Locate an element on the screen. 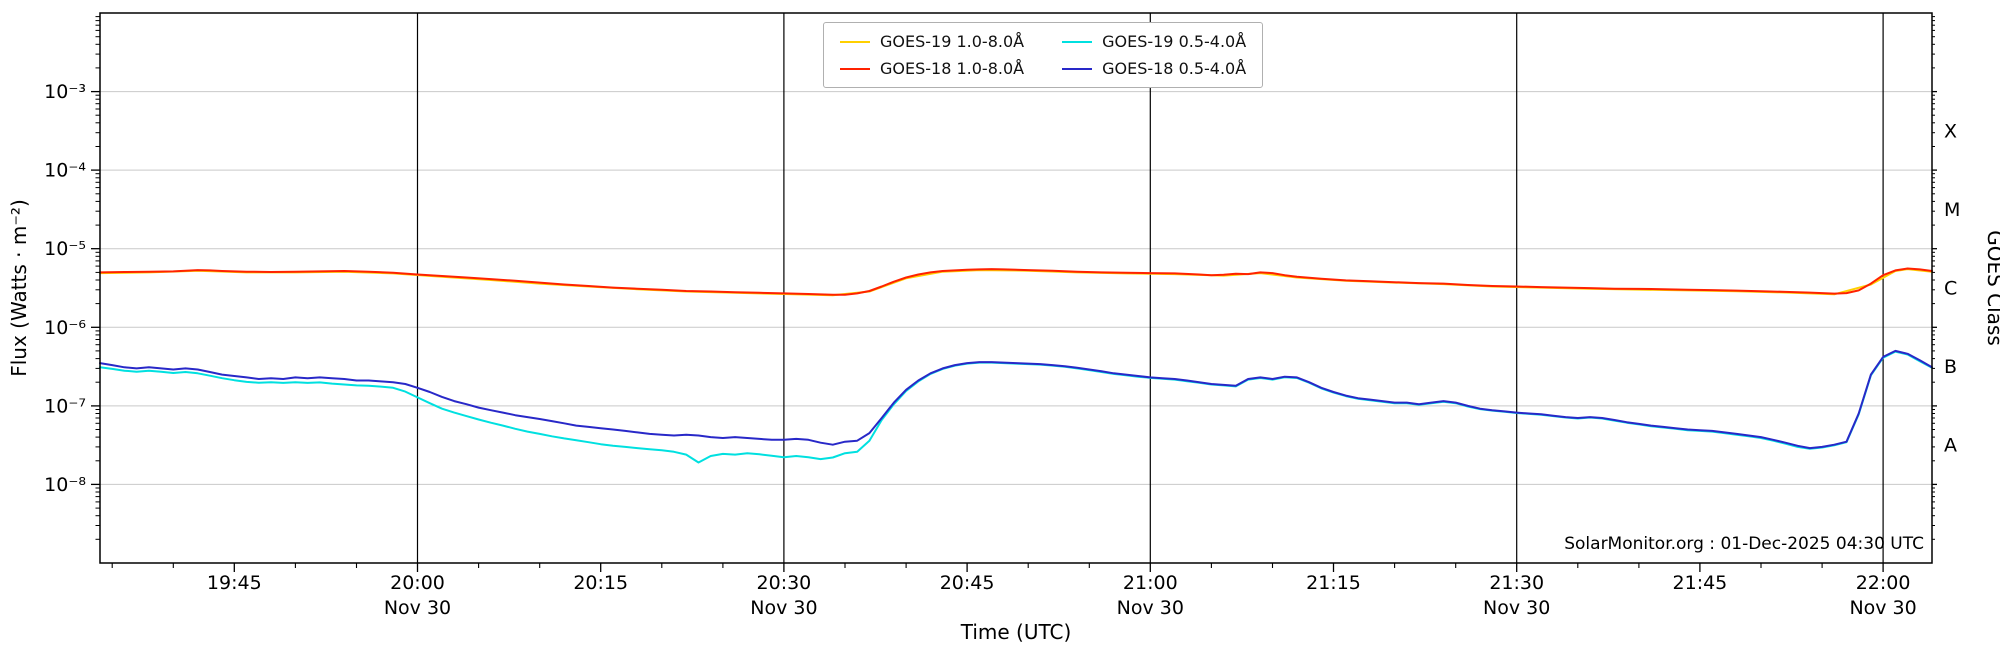 This screenshot has height=650, width=2000. goes-class-labels: X M C B A is located at coordinates (1952, 288).